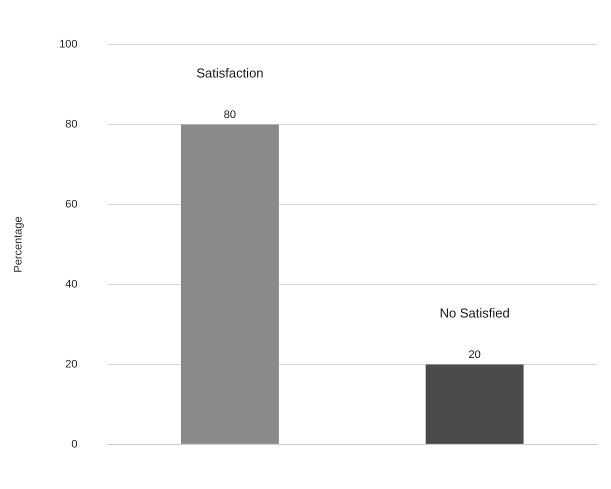  What do you see at coordinates (71, 284) in the screenshot?
I see `y-tick-label: 40` at bounding box center [71, 284].